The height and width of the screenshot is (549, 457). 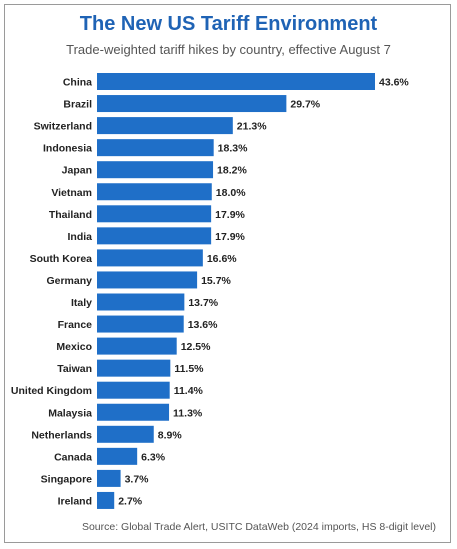 What do you see at coordinates (71, 193) in the screenshot?
I see `category-label-vietnam: Vietnam` at bounding box center [71, 193].